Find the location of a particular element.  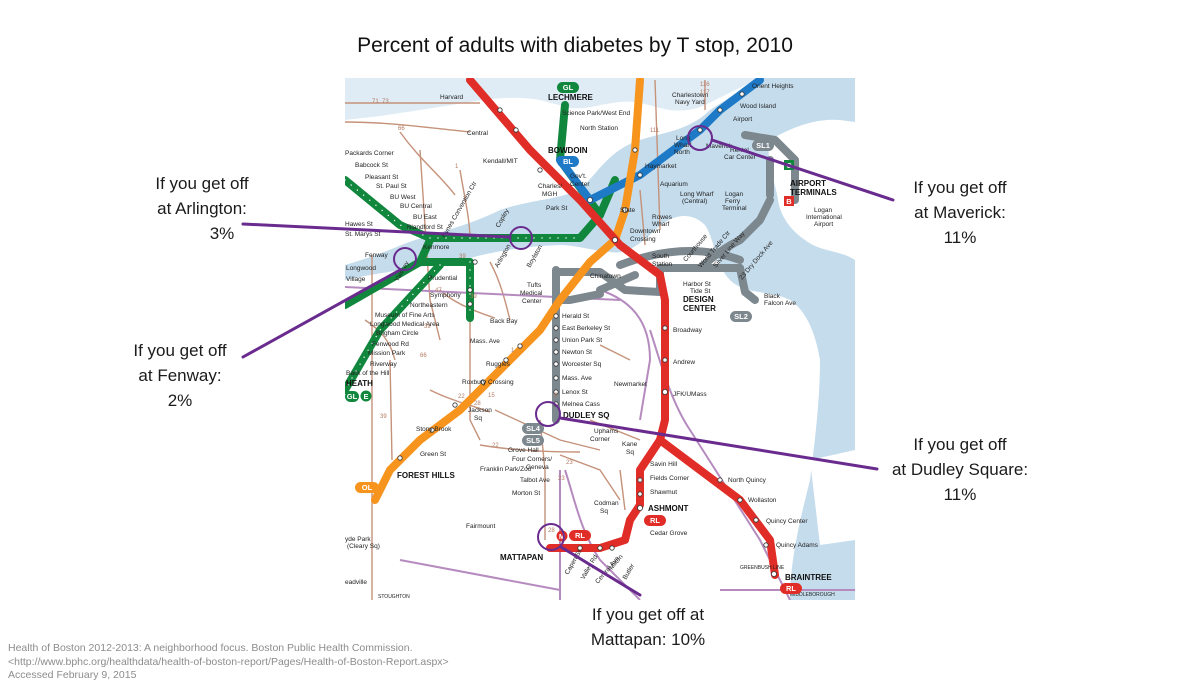

station-charlestown-2: Navy Yard is located at coordinates (690, 102).